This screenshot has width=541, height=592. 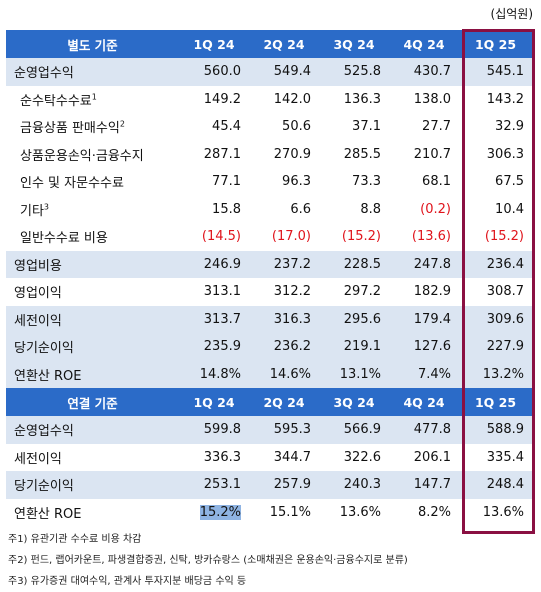 I want to click on table-row: 순영업수익 560.0 549.4 525.8 430.7 545.1, so click(x=269, y=72).